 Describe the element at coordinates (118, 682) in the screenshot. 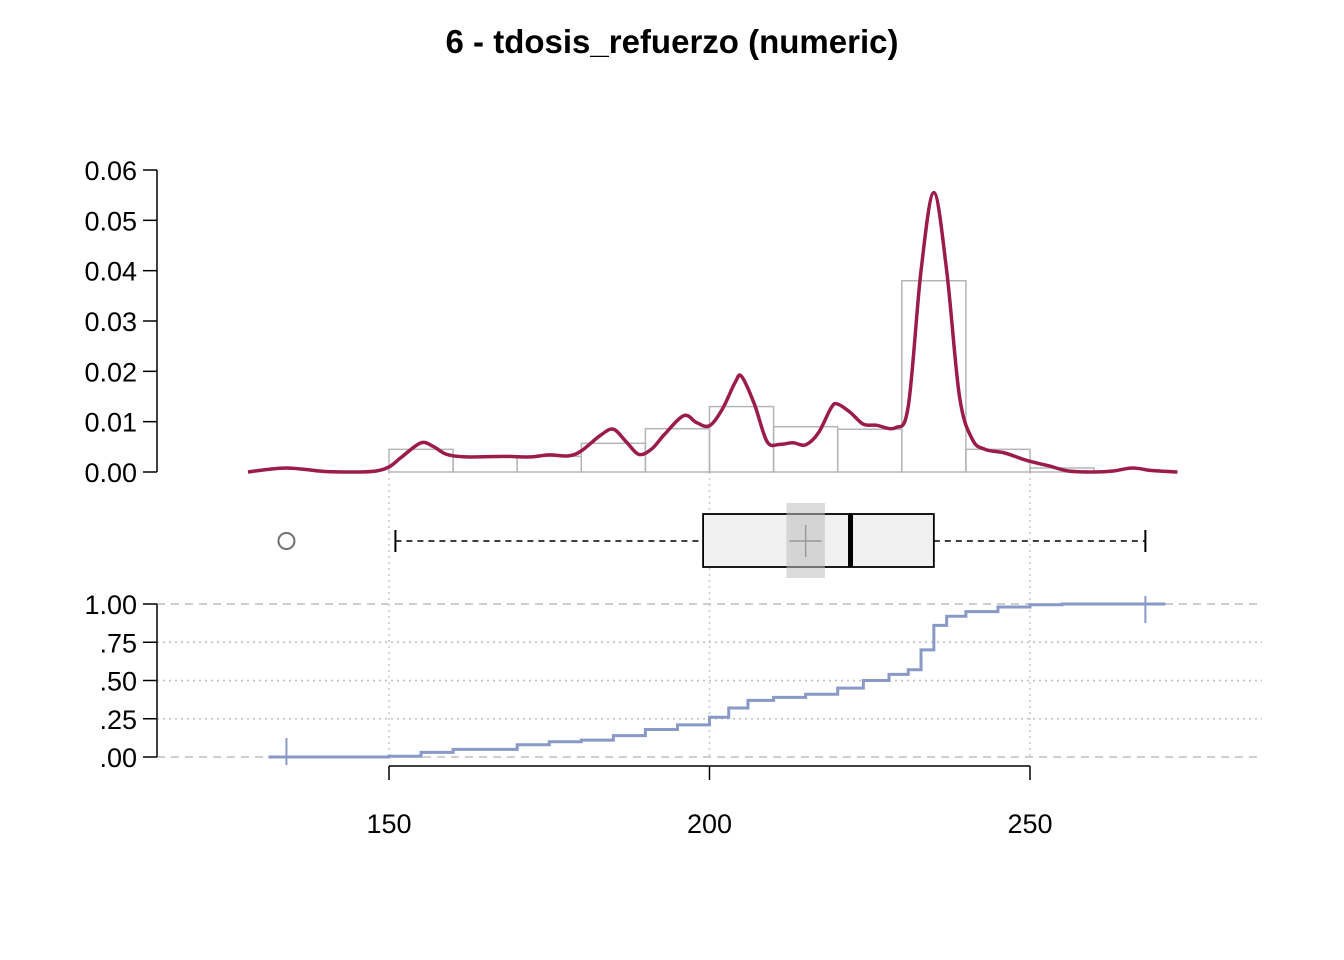

I see `ecdf-y-tick-label: .50` at that location.